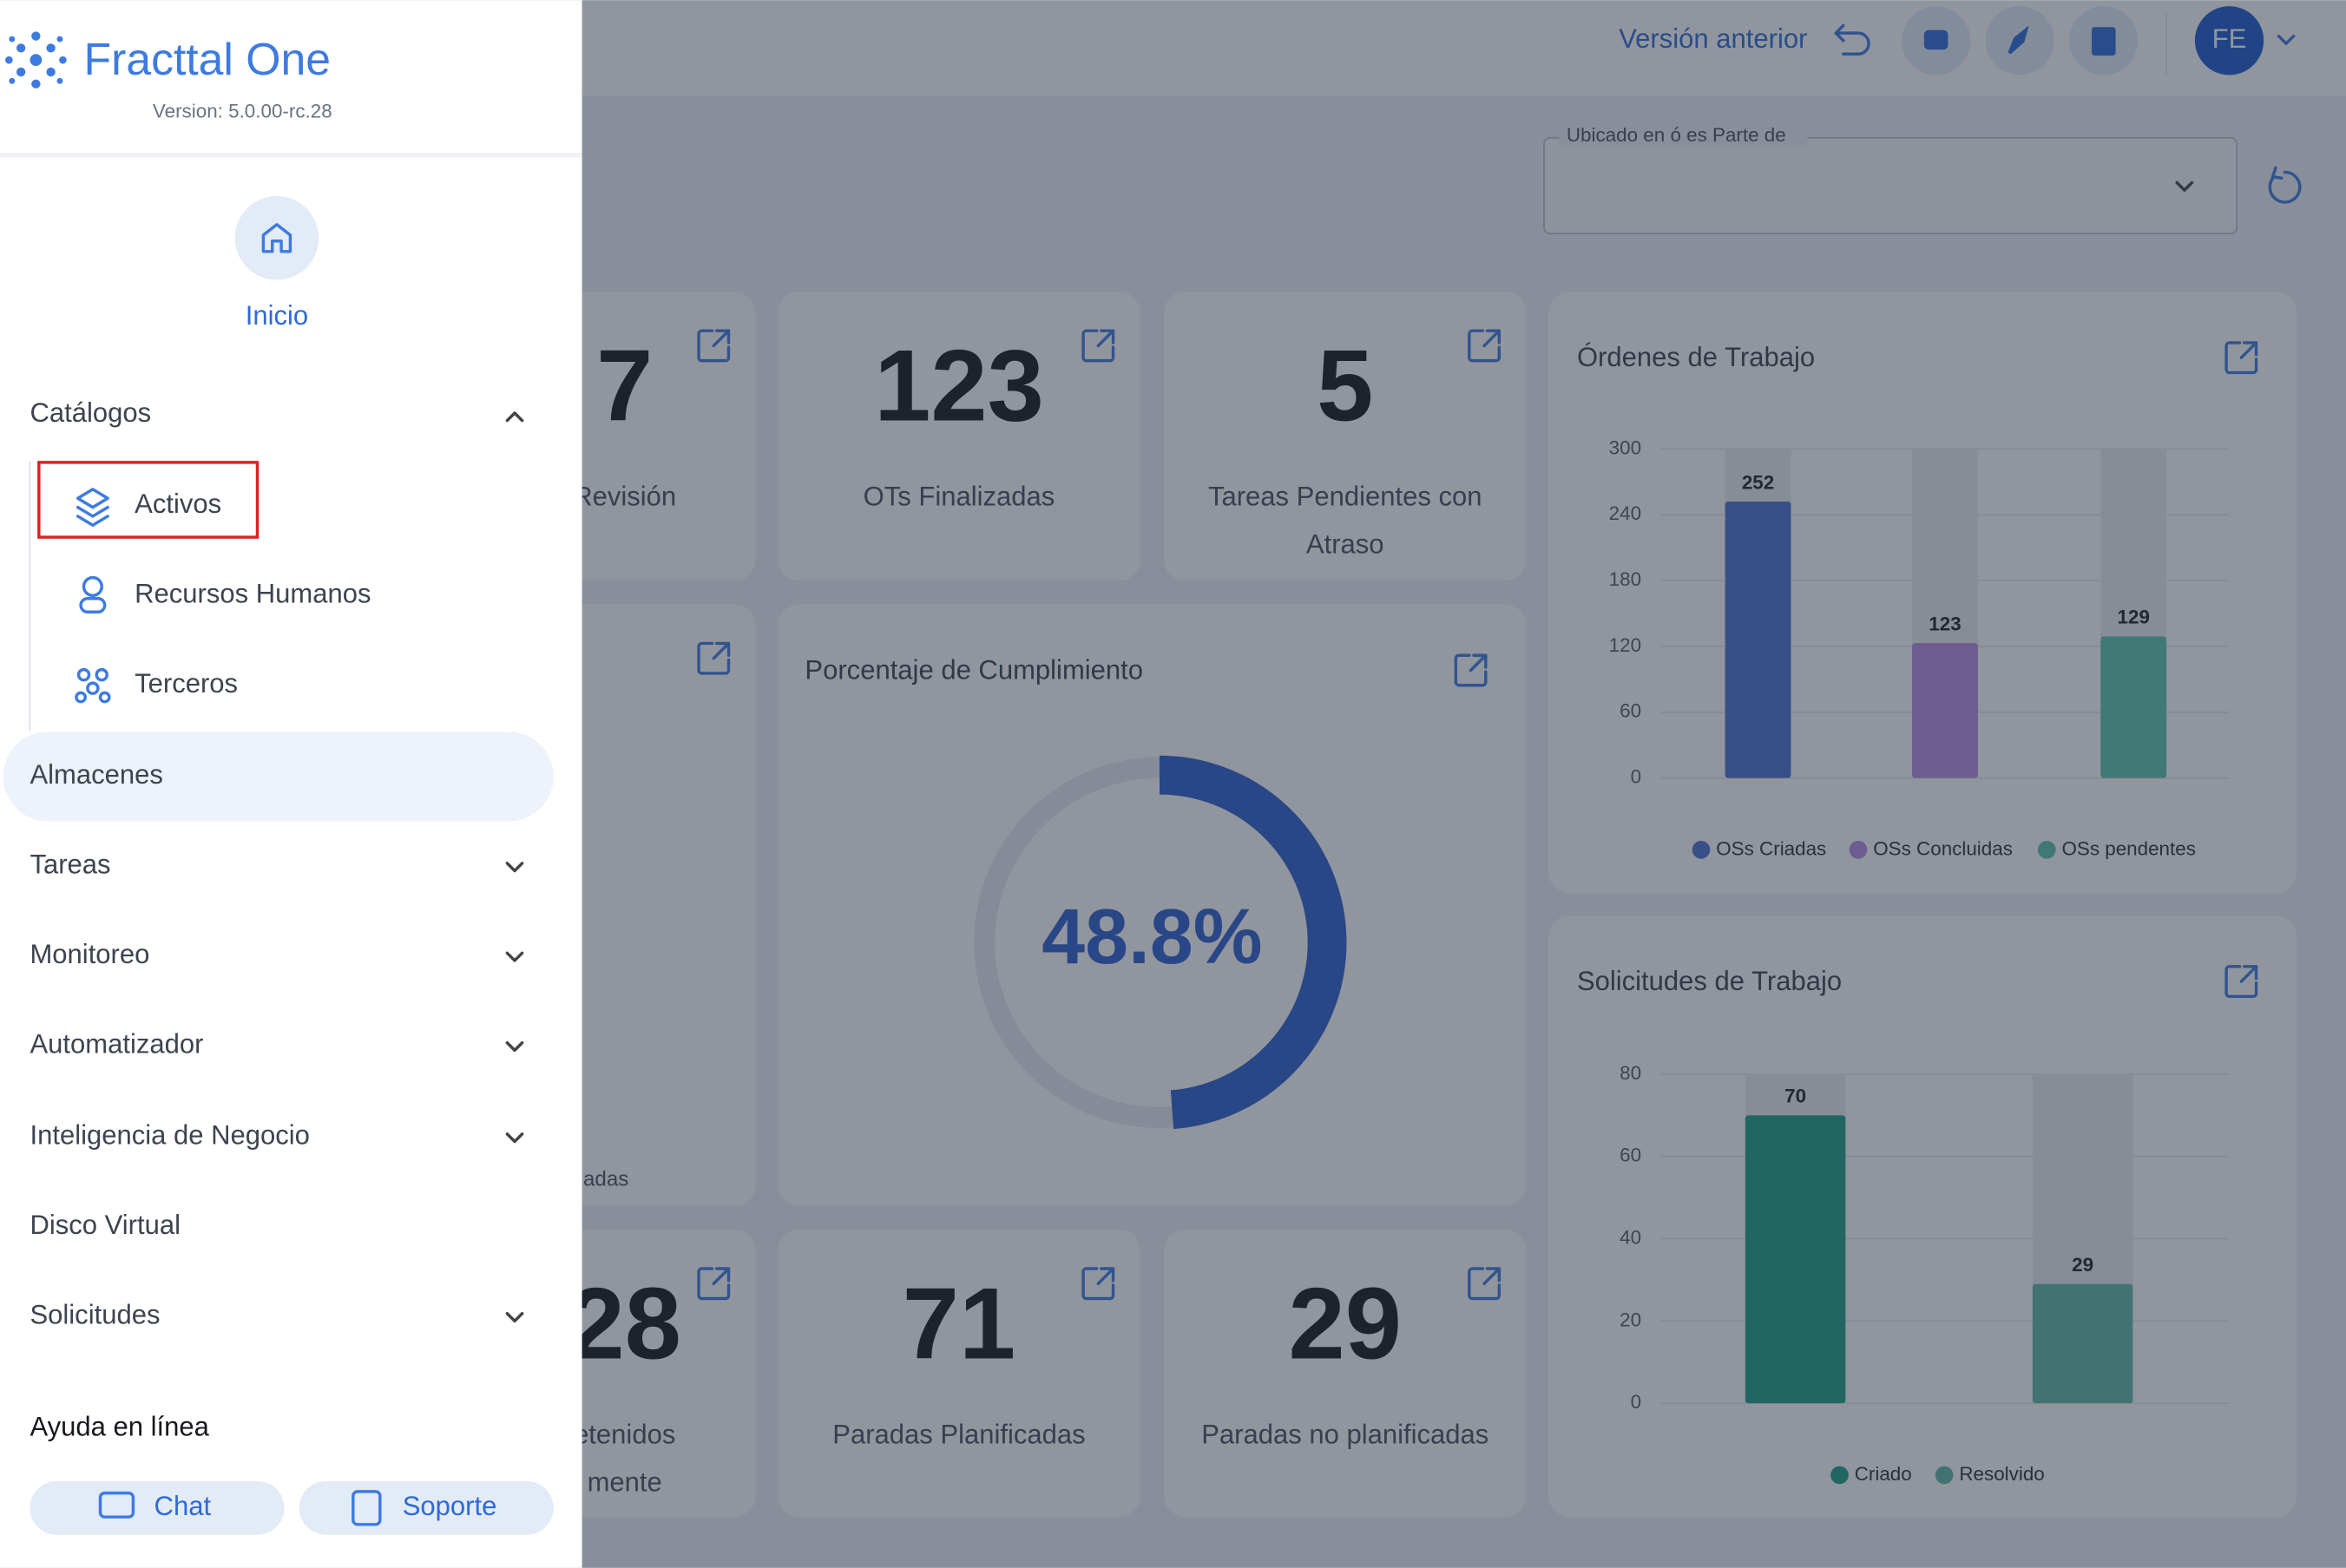 Image resolution: width=2346 pixels, height=1568 pixels. I want to click on collapse-caret, so click(515, 417).